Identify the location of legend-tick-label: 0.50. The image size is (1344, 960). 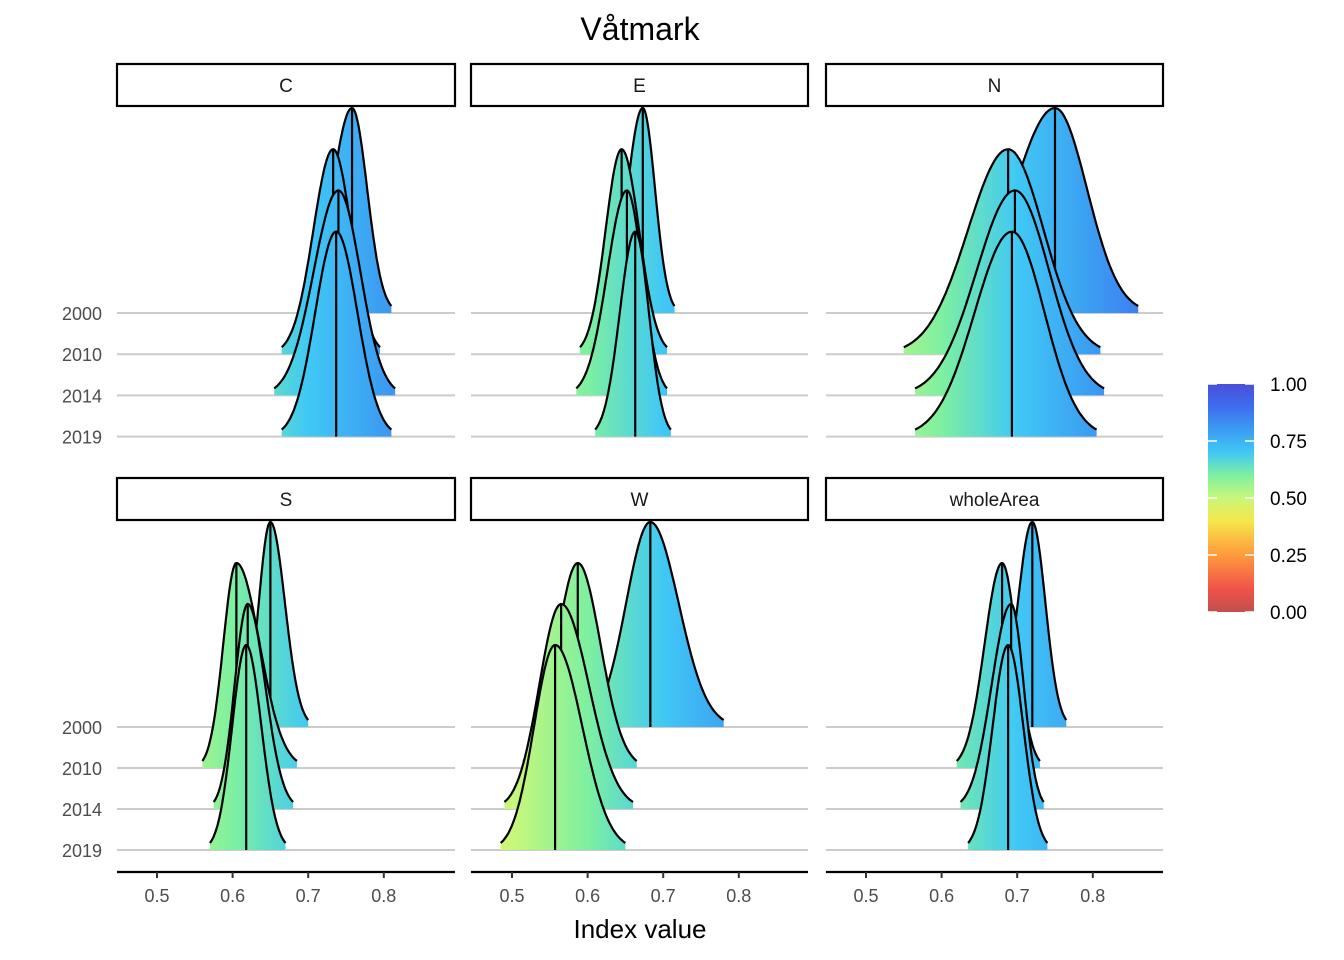
(1288, 499).